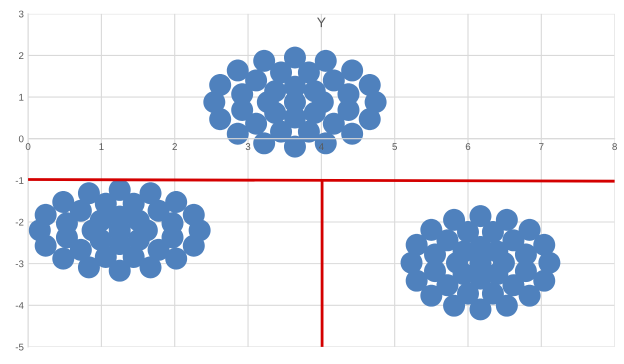  What do you see at coordinates (468, 146) in the screenshot?
I see `x-tick-label: 6` at bounding box center [468, 146].